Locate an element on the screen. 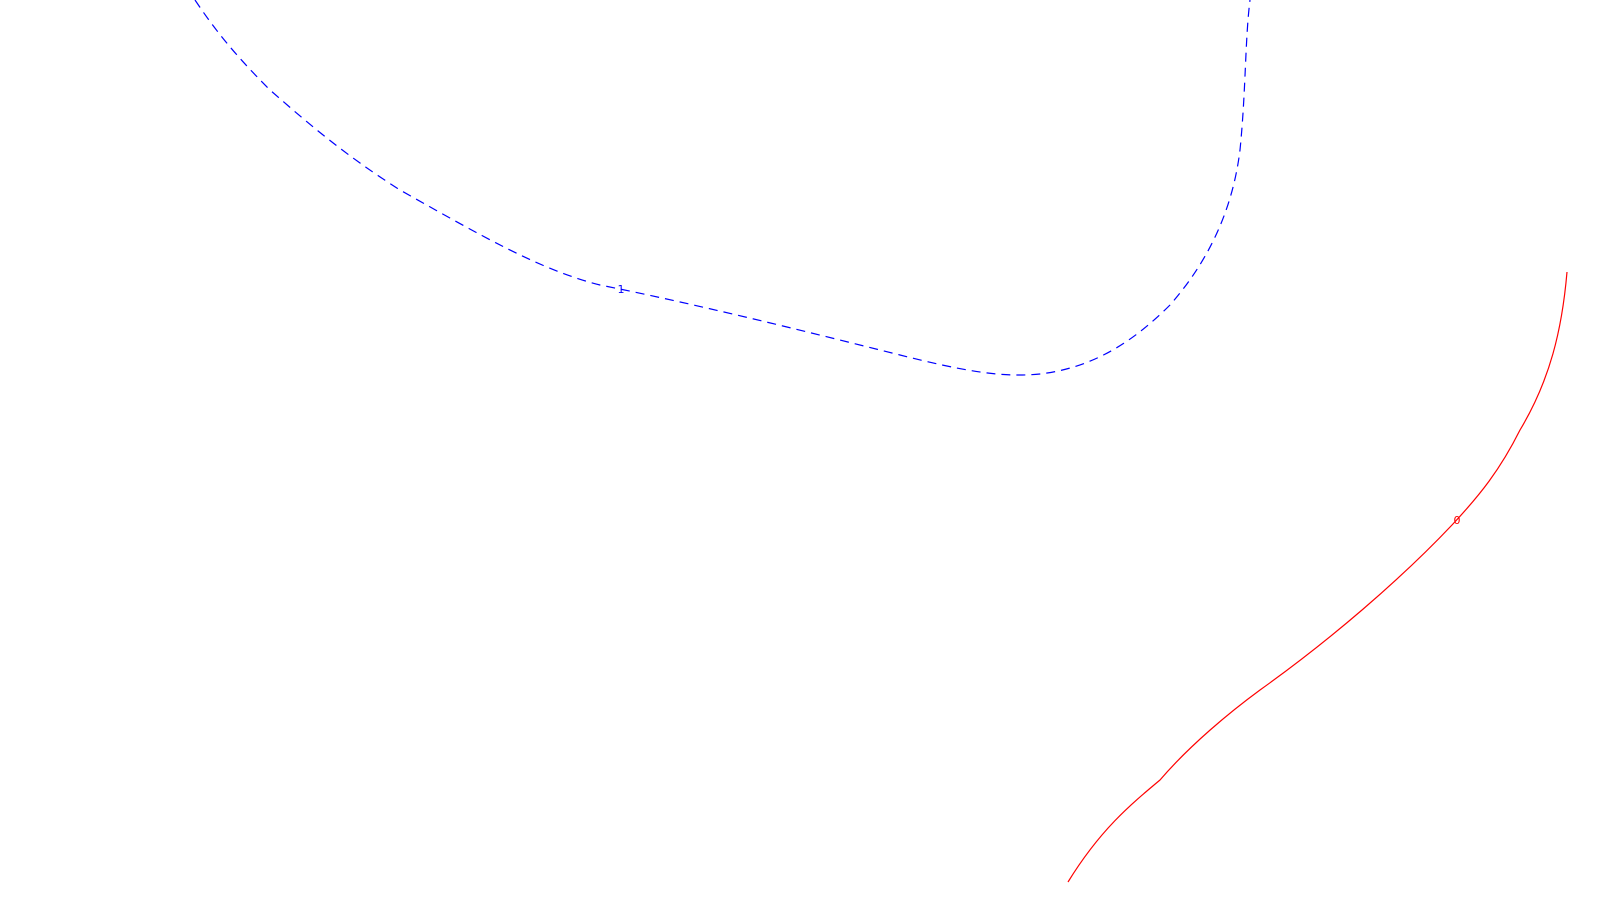  contour-label-1: 1 is located at coordinates (621, 289).